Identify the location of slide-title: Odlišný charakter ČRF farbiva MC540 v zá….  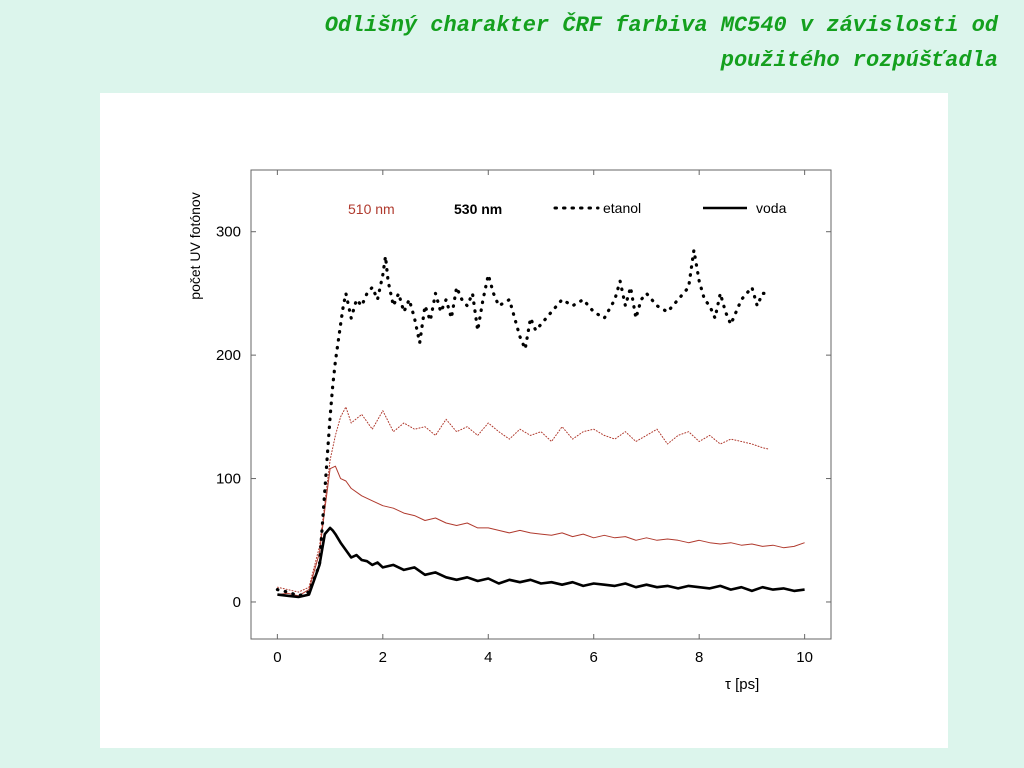
(548, 43).